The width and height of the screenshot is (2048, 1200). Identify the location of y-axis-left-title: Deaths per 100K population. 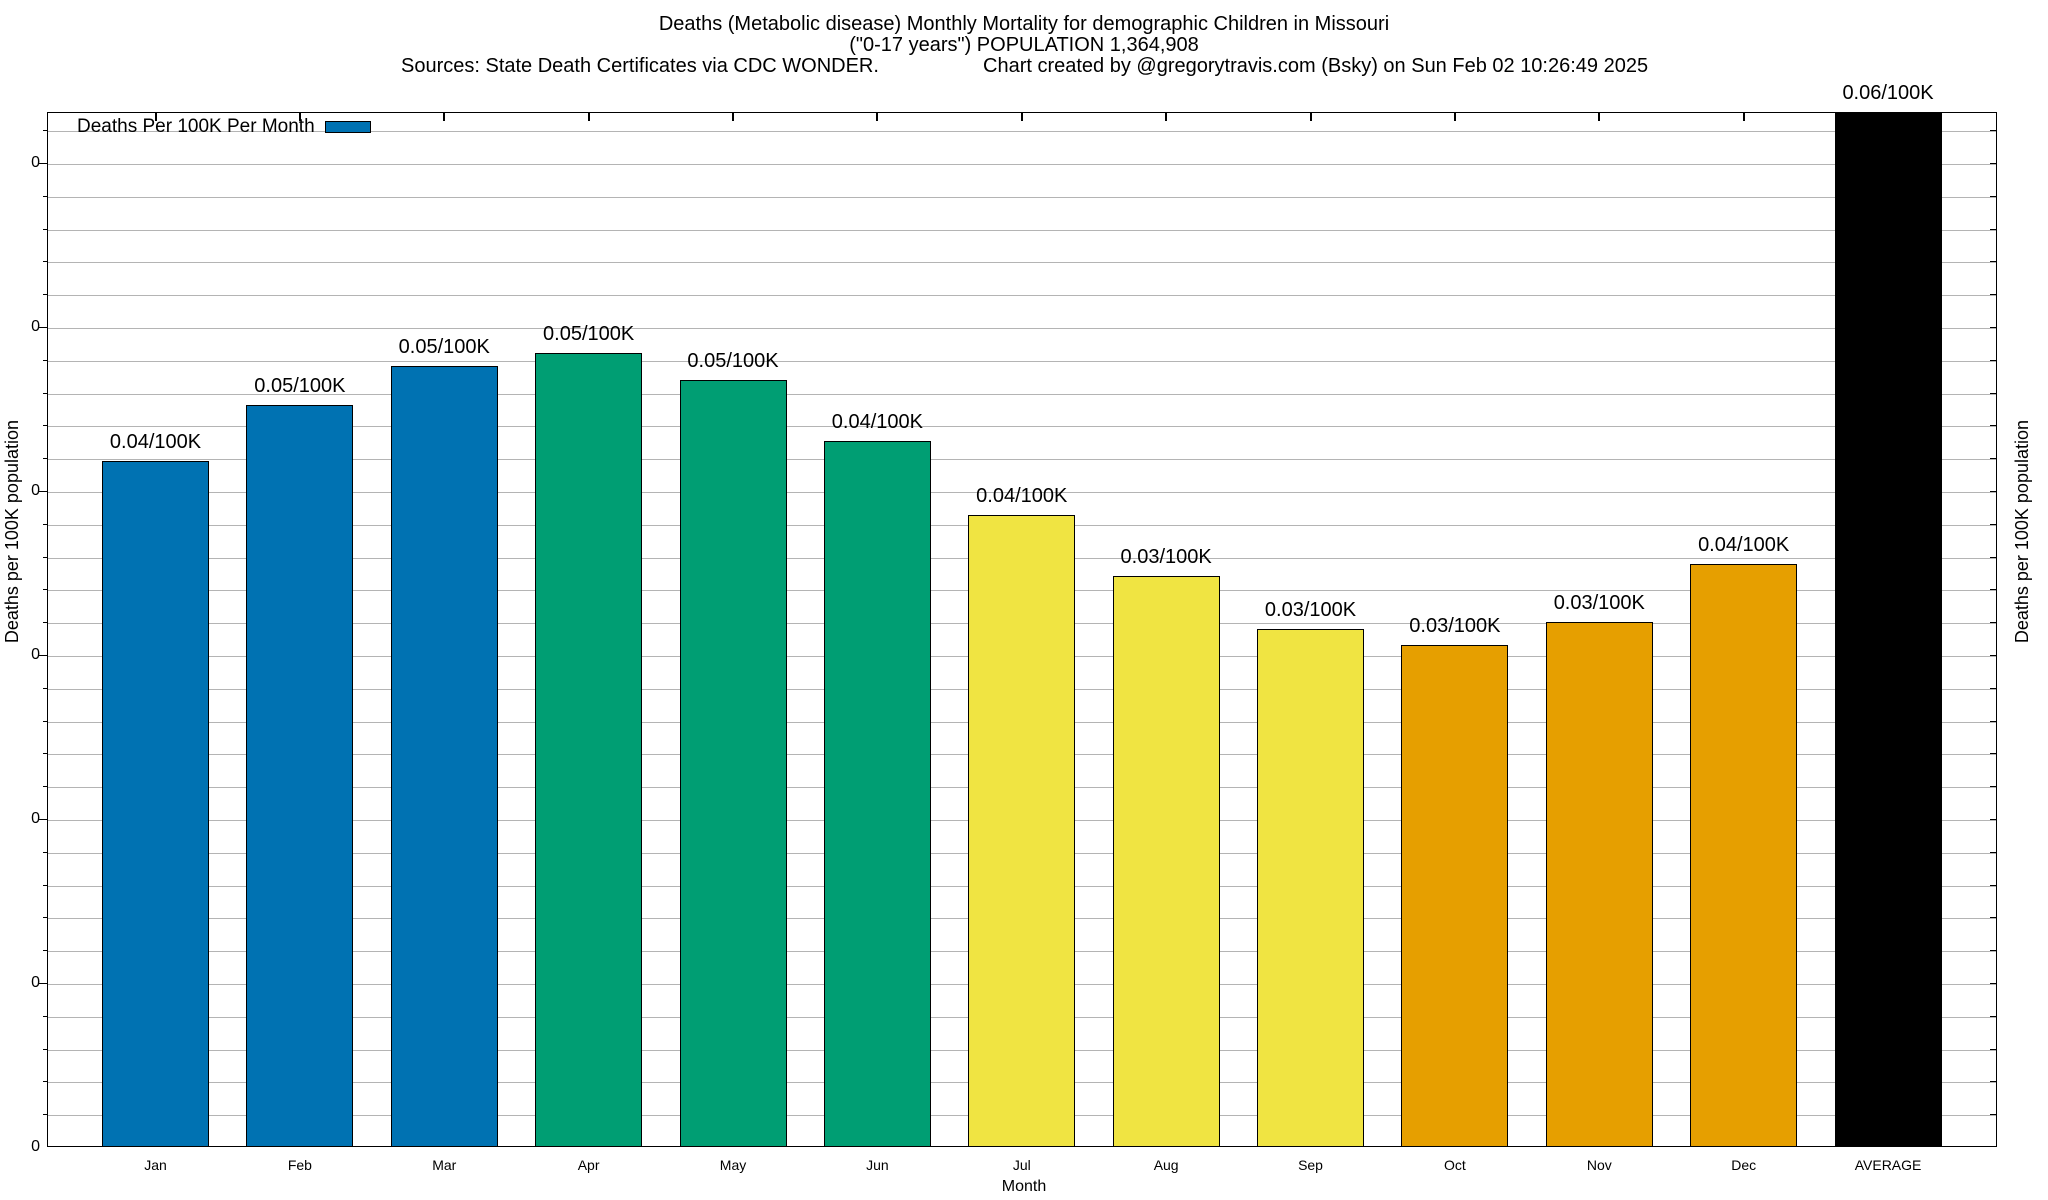
(12, 532).